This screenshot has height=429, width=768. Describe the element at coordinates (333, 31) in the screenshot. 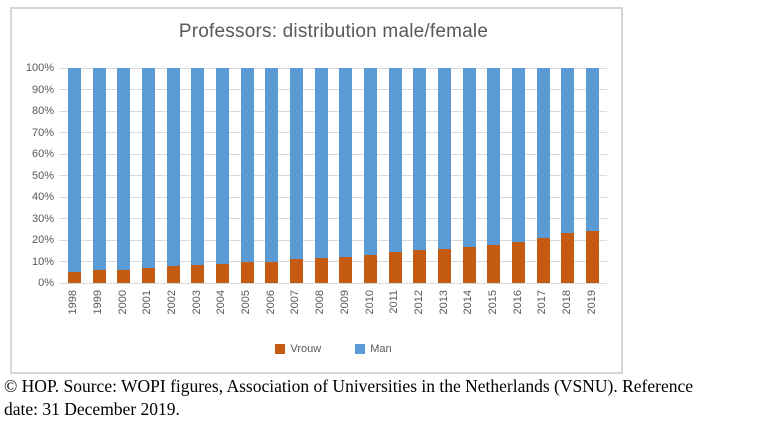

I see `chart-title: Professors: distribution male/female` at that location.